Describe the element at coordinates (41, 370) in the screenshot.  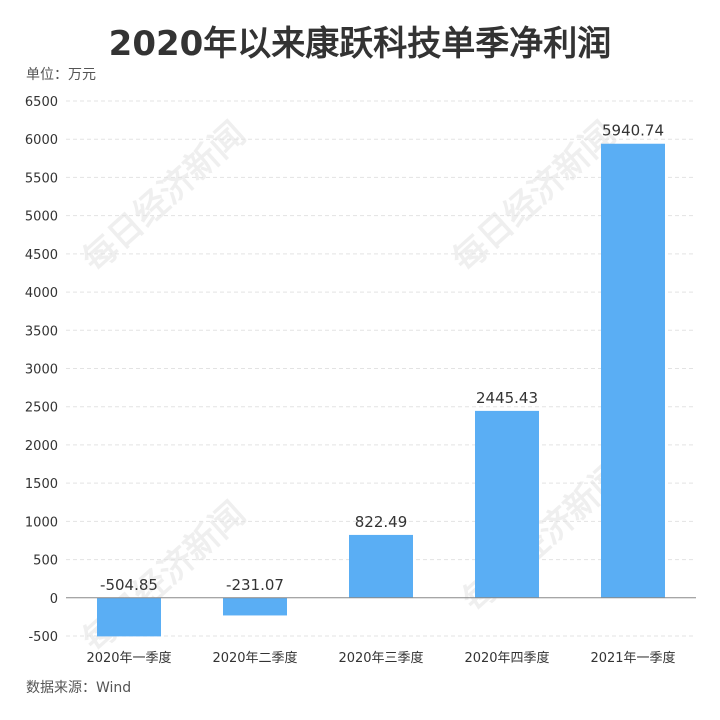
I see `y-tick-label: 3000` at that location.